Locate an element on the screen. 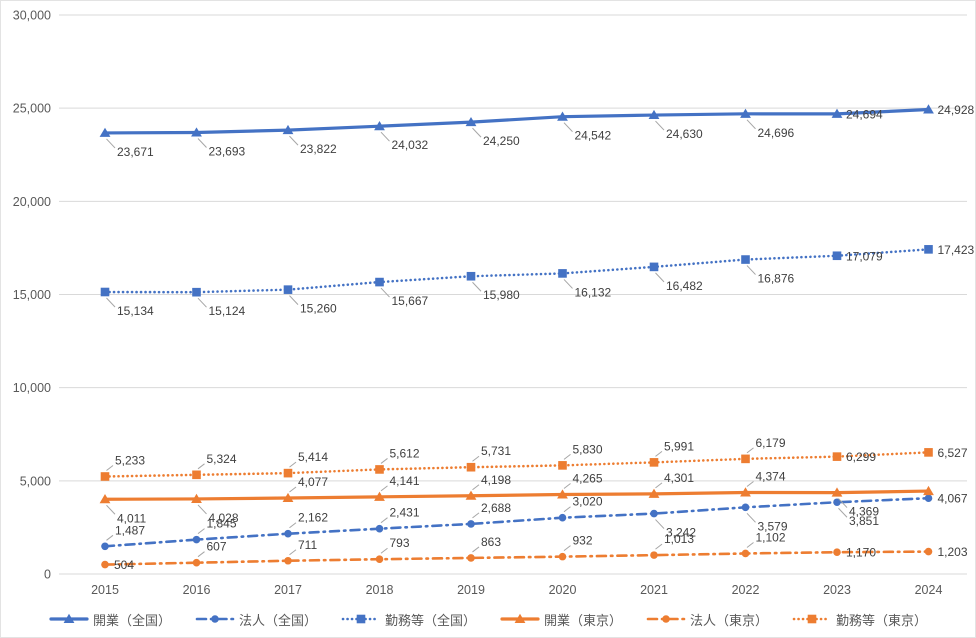 The image size is (976, 638). data-label: 793 is located at coordinates (400, 543).